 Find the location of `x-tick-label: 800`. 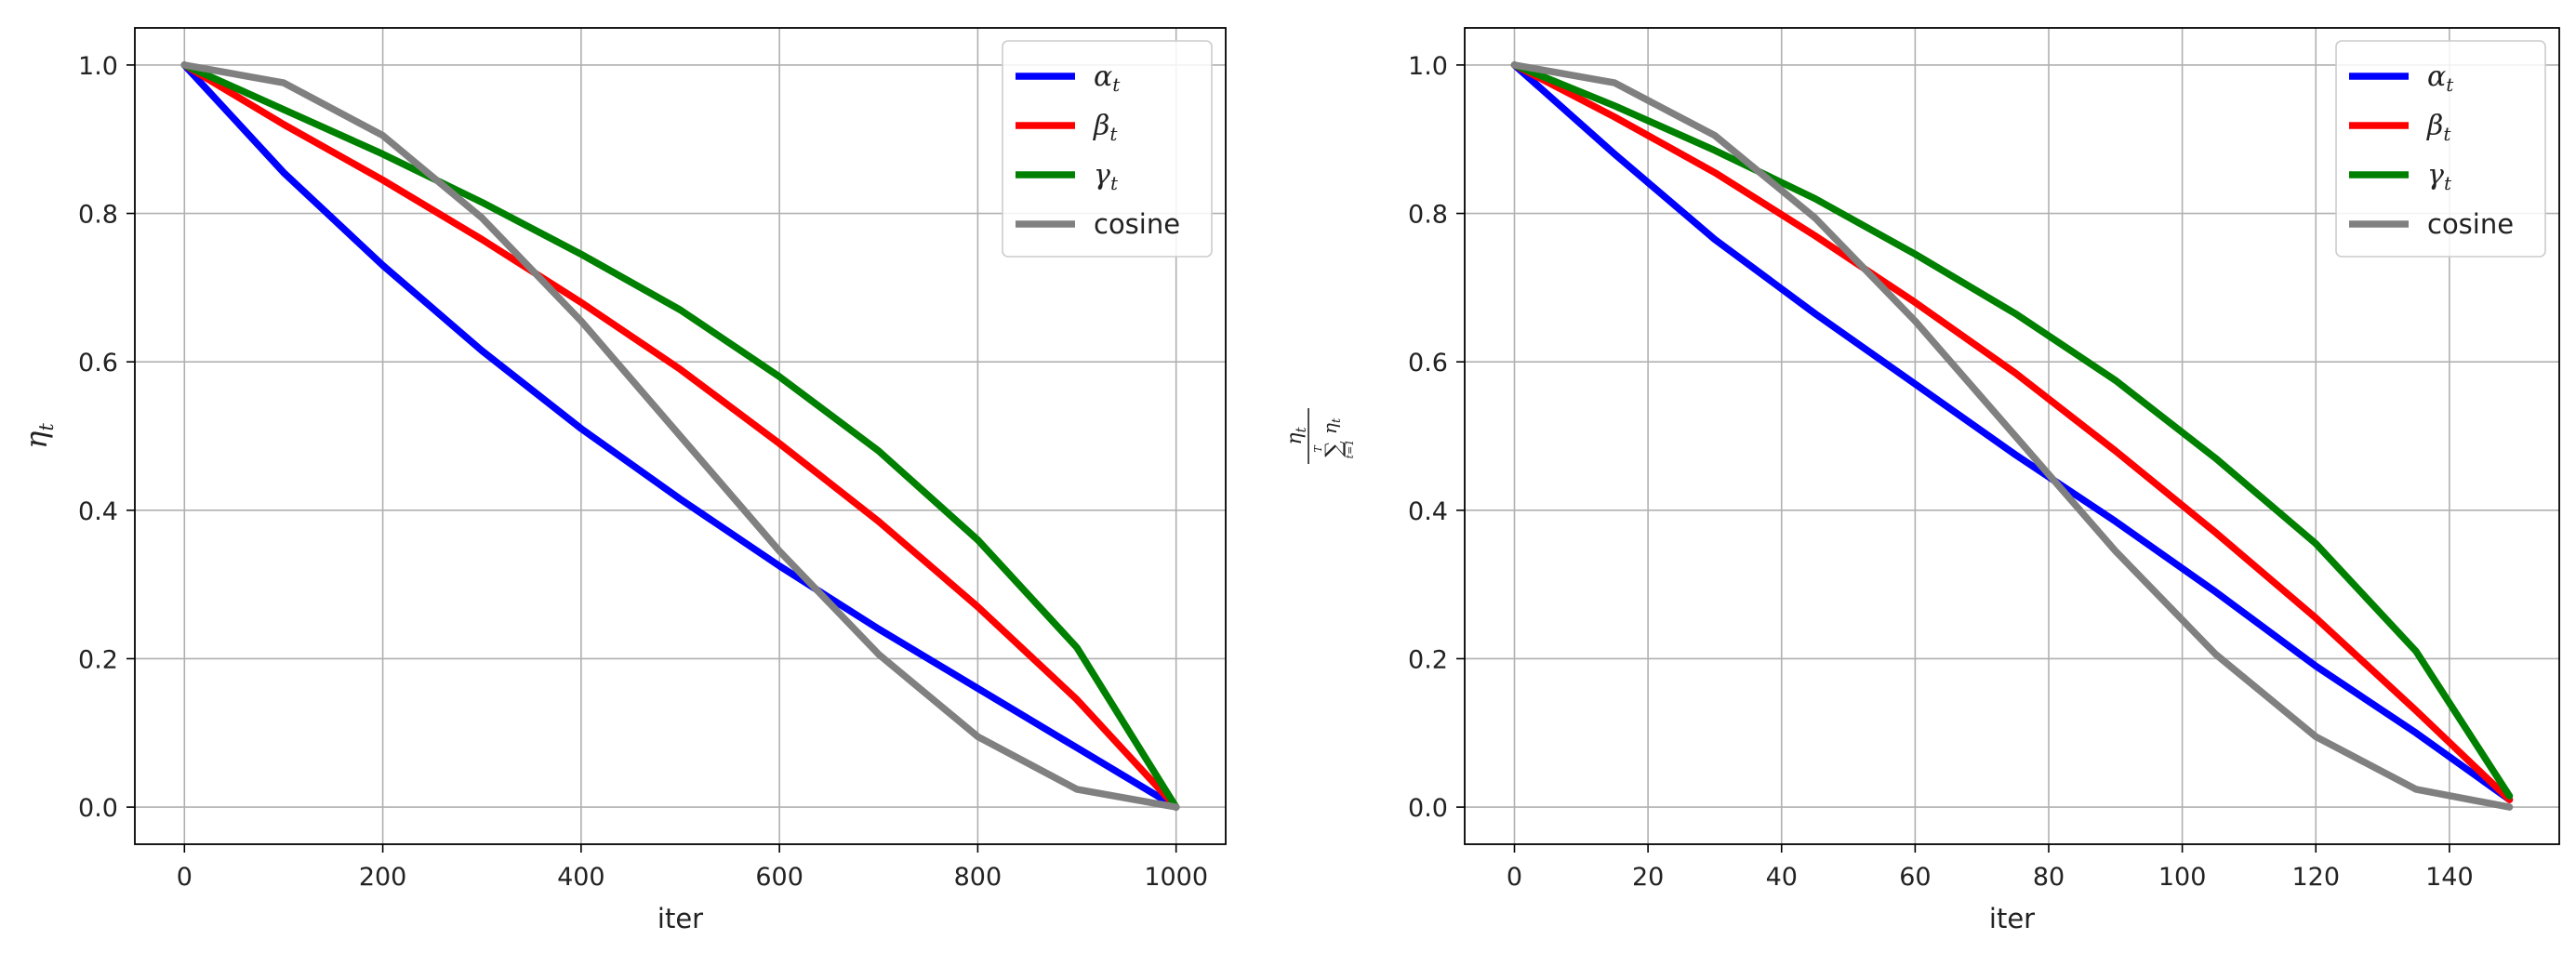

x-tick-label: 800 is located at coordinates (978, 878).